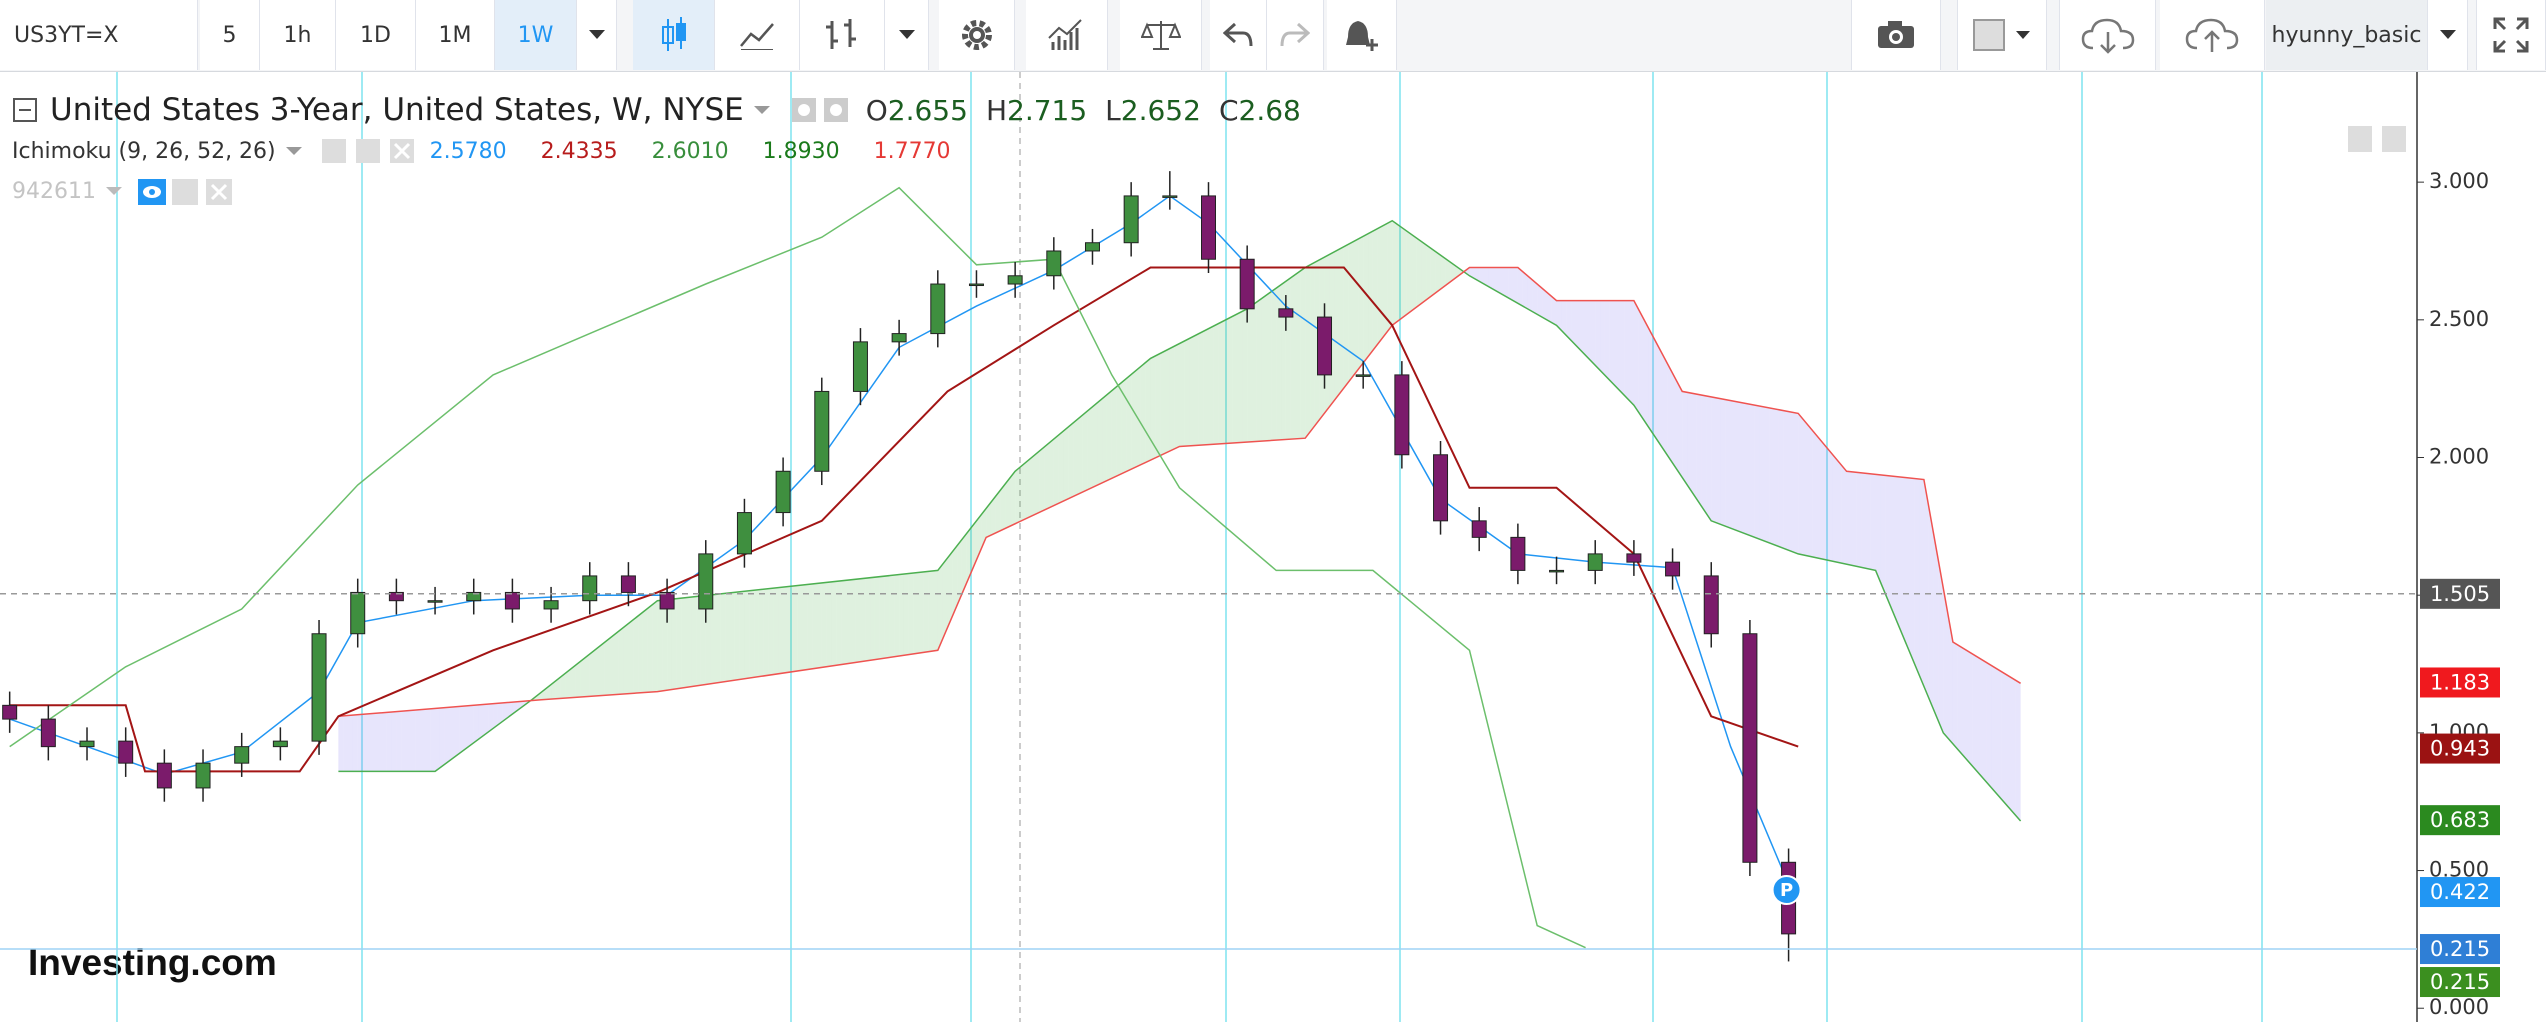 The image size is (2546, 1022). What do you see at coordinates (757, 35) in the screenshot?
I see `line-button` at bounding box center [757, 35].